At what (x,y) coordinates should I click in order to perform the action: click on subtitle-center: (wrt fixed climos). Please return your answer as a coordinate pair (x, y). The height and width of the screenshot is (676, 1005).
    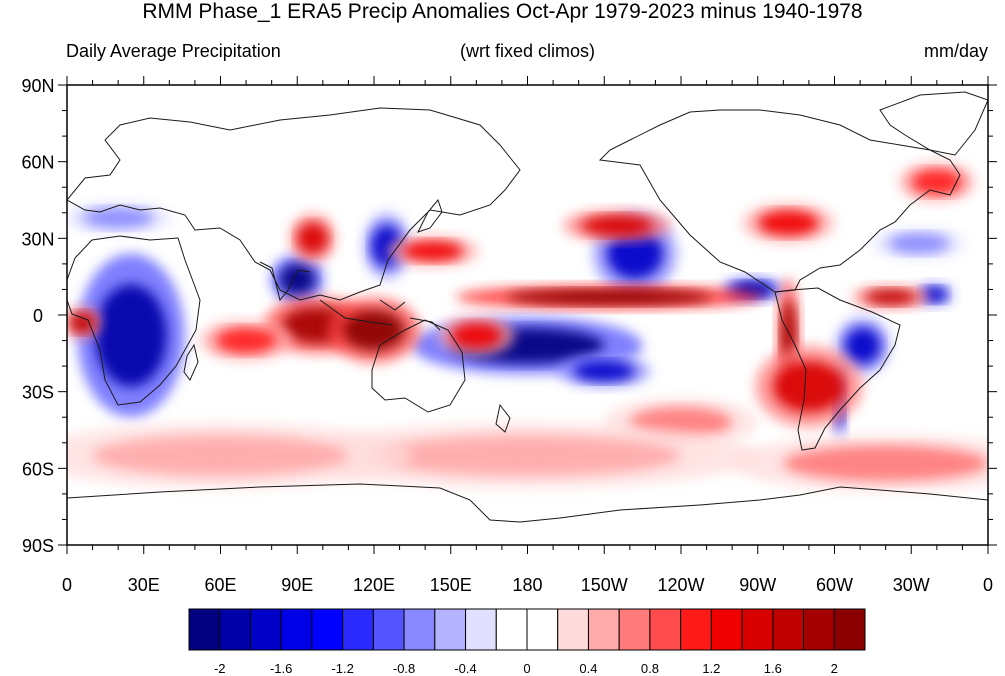
    Looking at the image, I should click on (527, 51).